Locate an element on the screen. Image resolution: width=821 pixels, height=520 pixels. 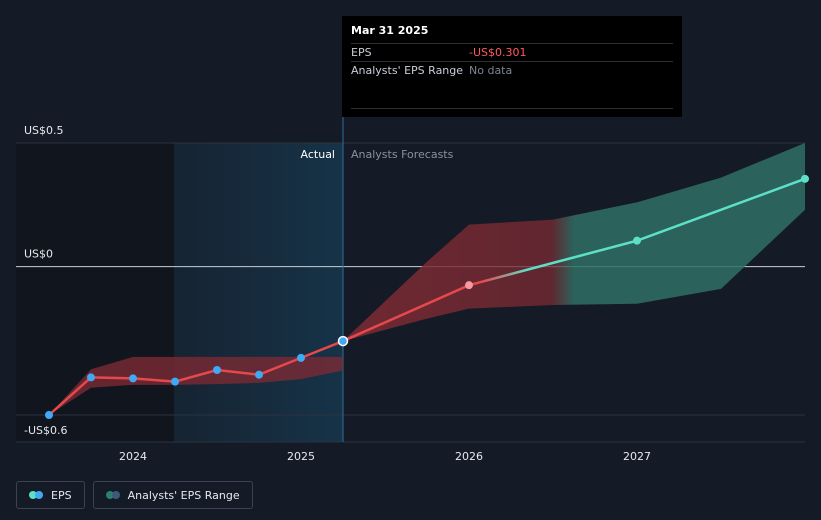
forecast-label: Analysts Forecasts is located at coordinates (402, 154).